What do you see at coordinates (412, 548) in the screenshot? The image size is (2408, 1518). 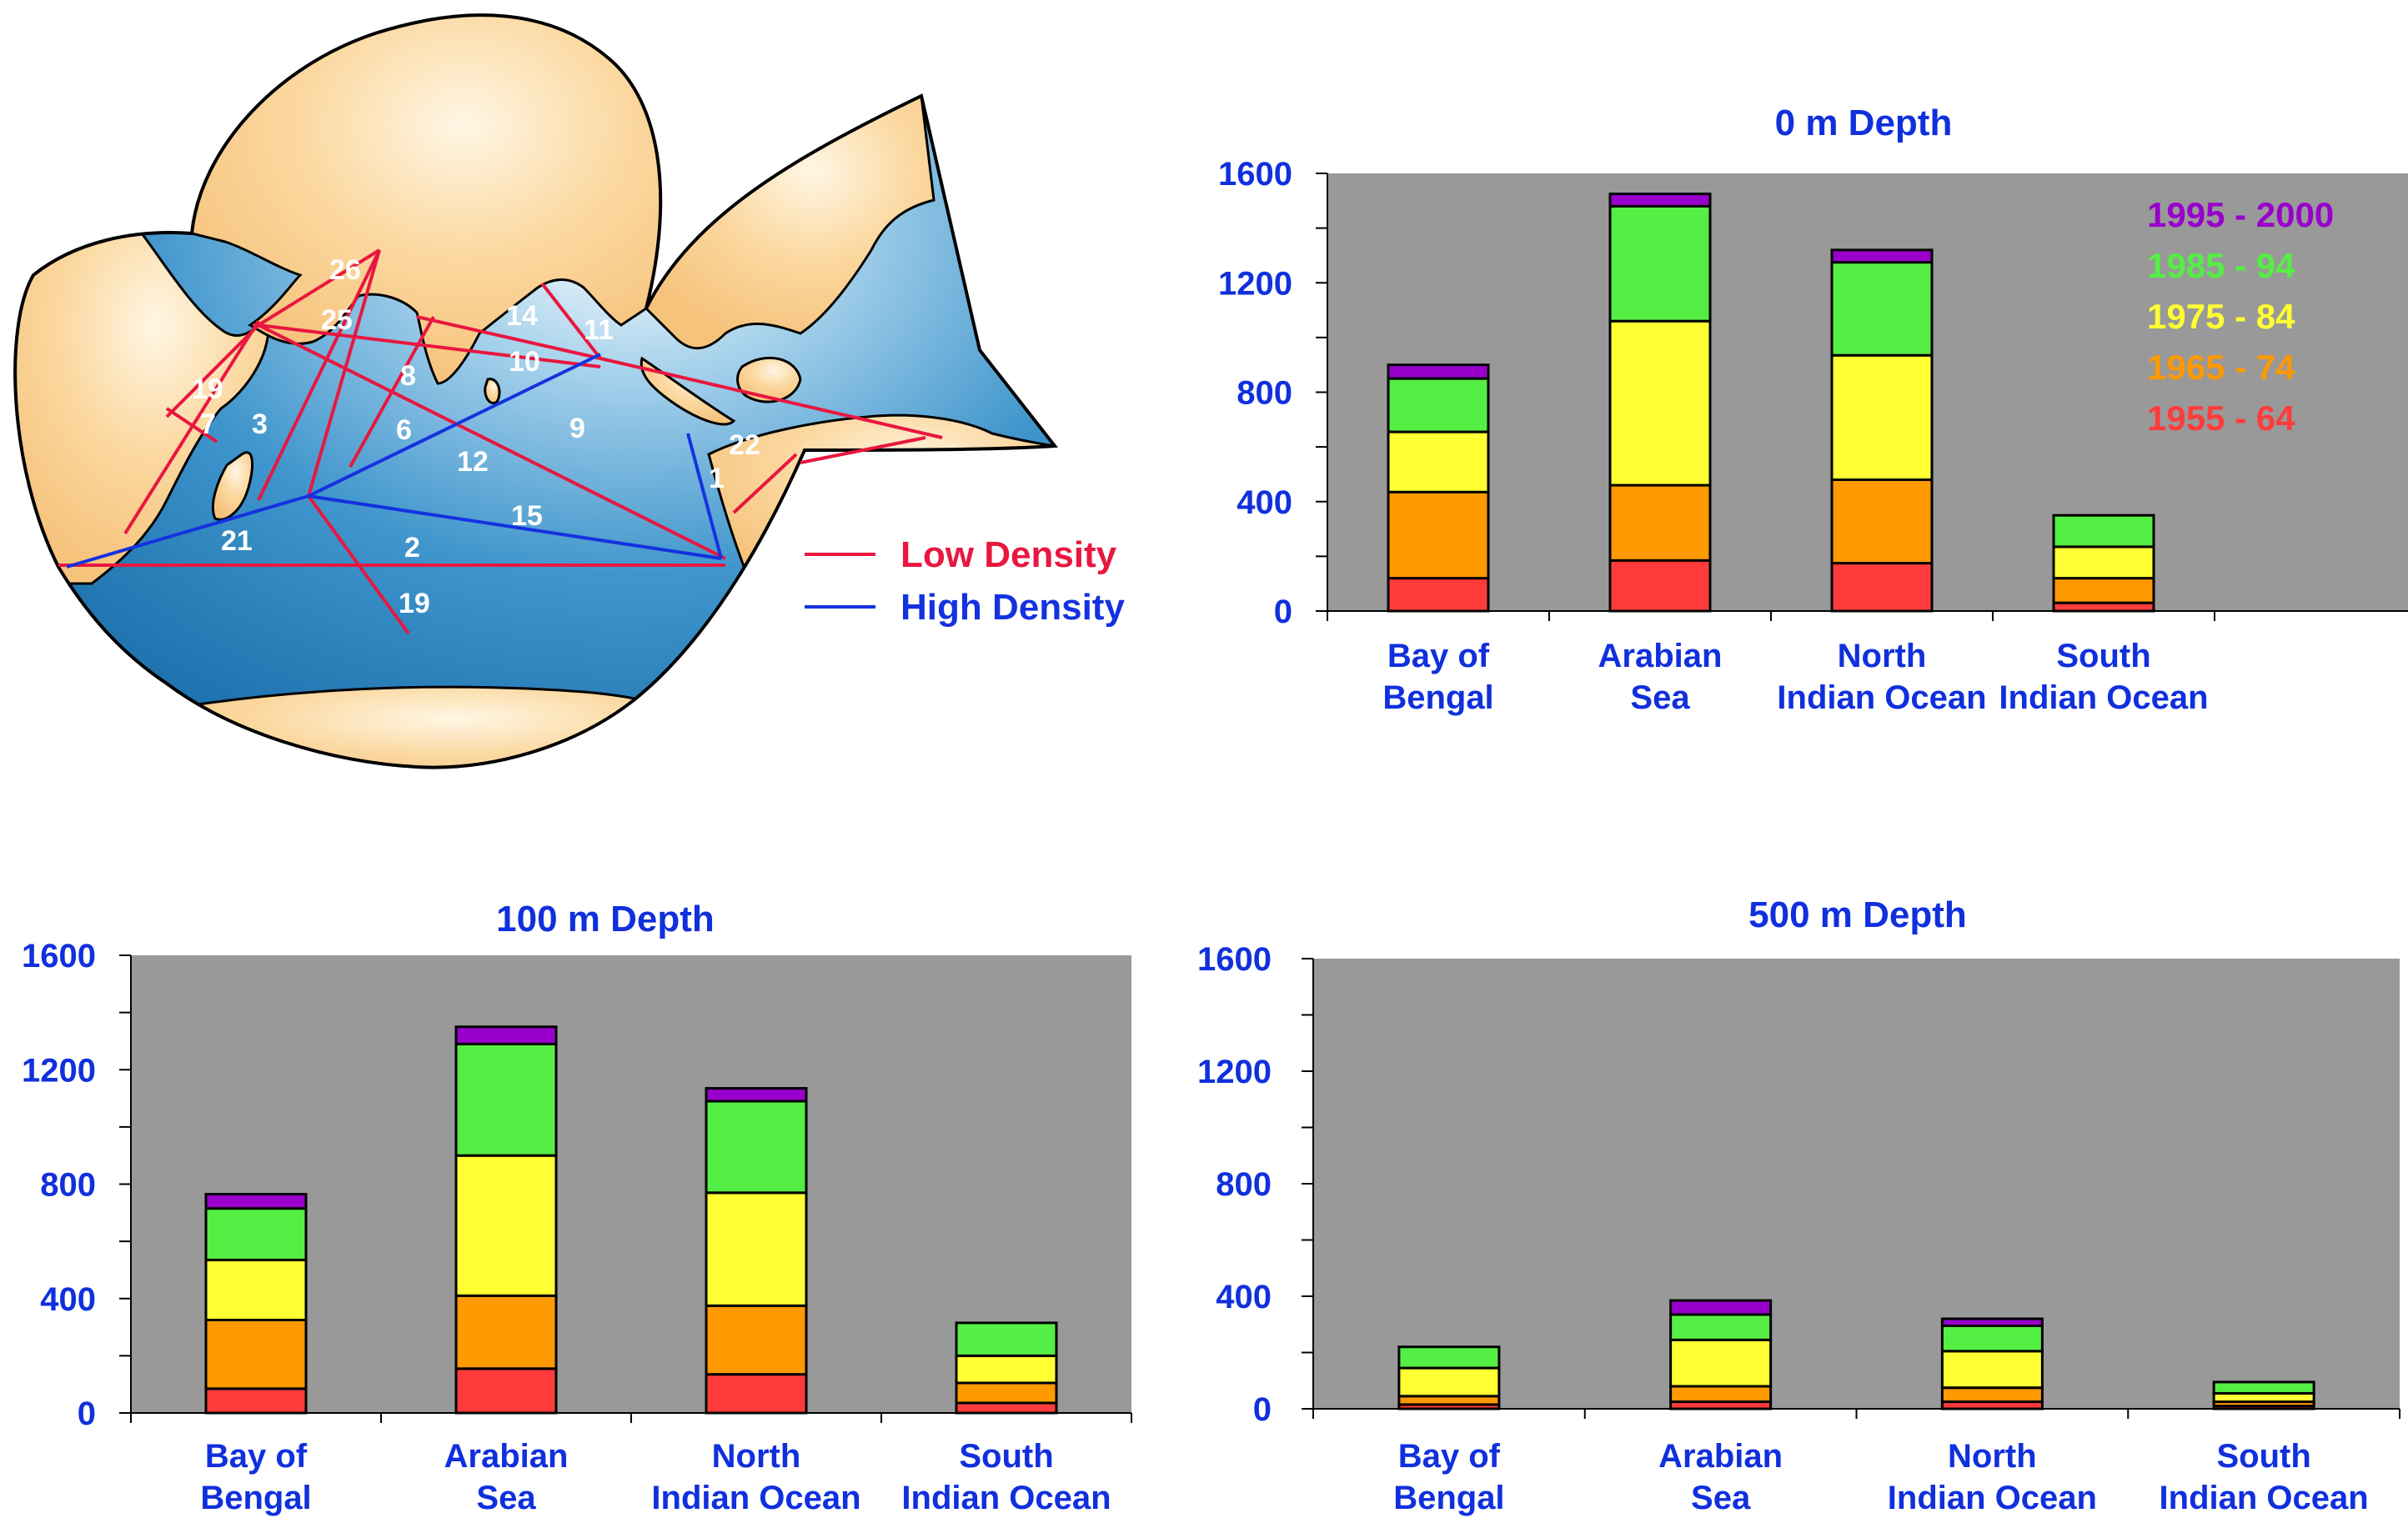 I see `route-number: 2` at bounding box center [412, 548].